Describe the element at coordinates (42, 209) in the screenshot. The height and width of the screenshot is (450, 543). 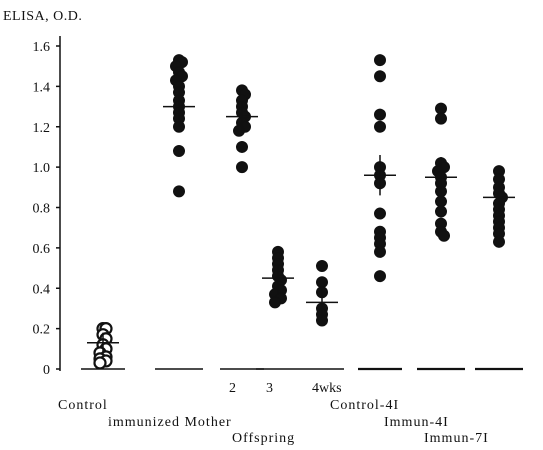
I see `y-tick-label: 0.8` at that location.